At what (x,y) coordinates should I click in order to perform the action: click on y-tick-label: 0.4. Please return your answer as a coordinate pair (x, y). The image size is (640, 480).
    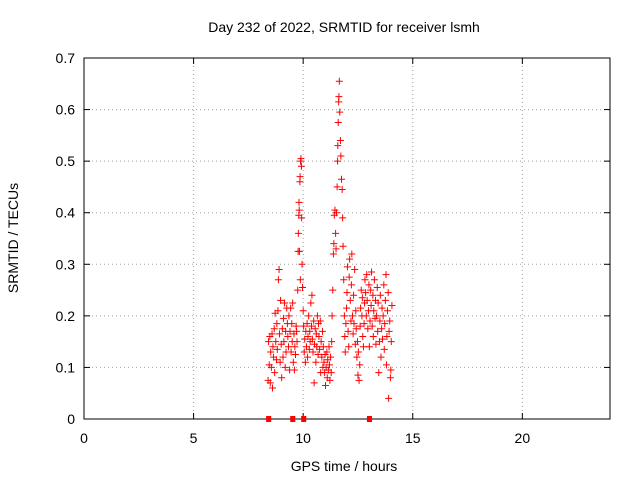
    Looking at the image, I should click on (66, 213).